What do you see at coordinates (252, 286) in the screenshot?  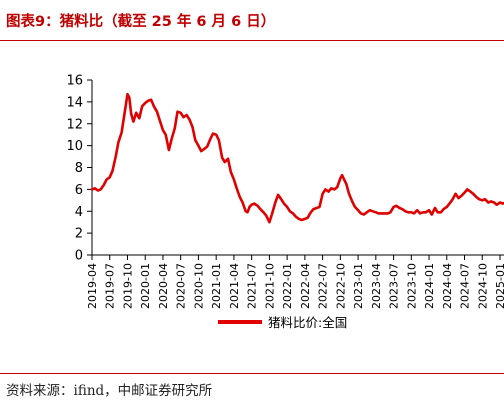 I see `x-tick-label: 2021-07` at bounding box center [252, 286].